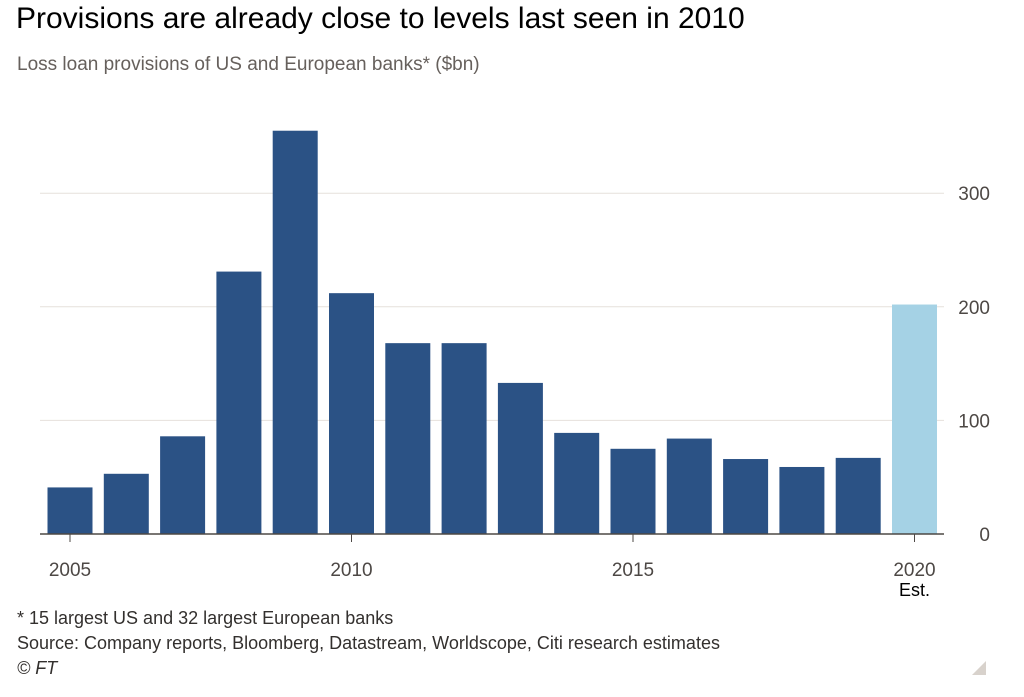 Image resolution: width=1024 pixels, height=697 pixels. What do you see at coordinates (351, 570) in the screenshot?
I see `x-tick-label-2010: 2010` at bounding box center [351, 570].